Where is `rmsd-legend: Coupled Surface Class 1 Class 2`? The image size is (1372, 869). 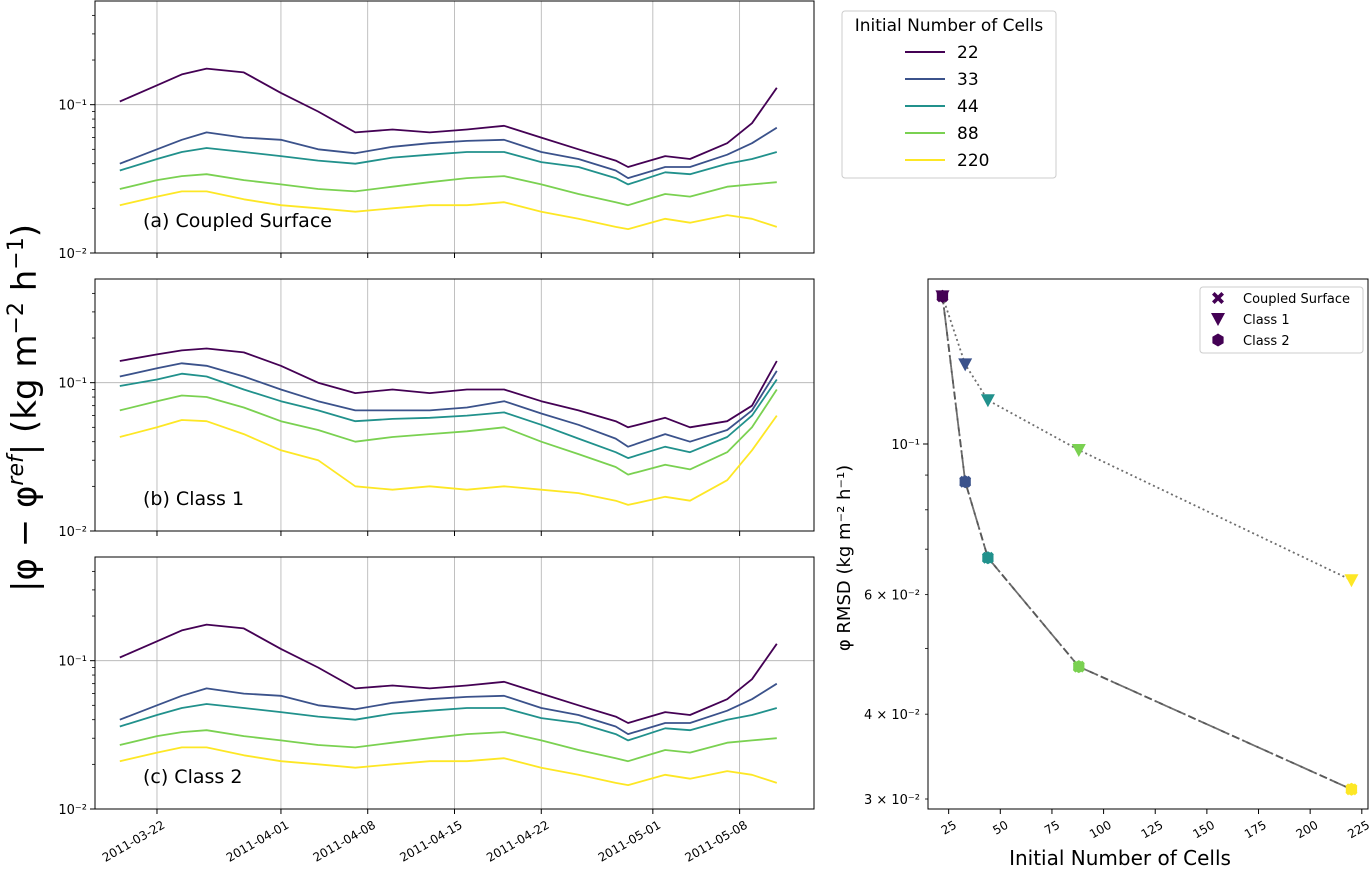
rmsd-legend: Coupled Surface Class 1 Class 2 is located at coordinates (1281, 320).